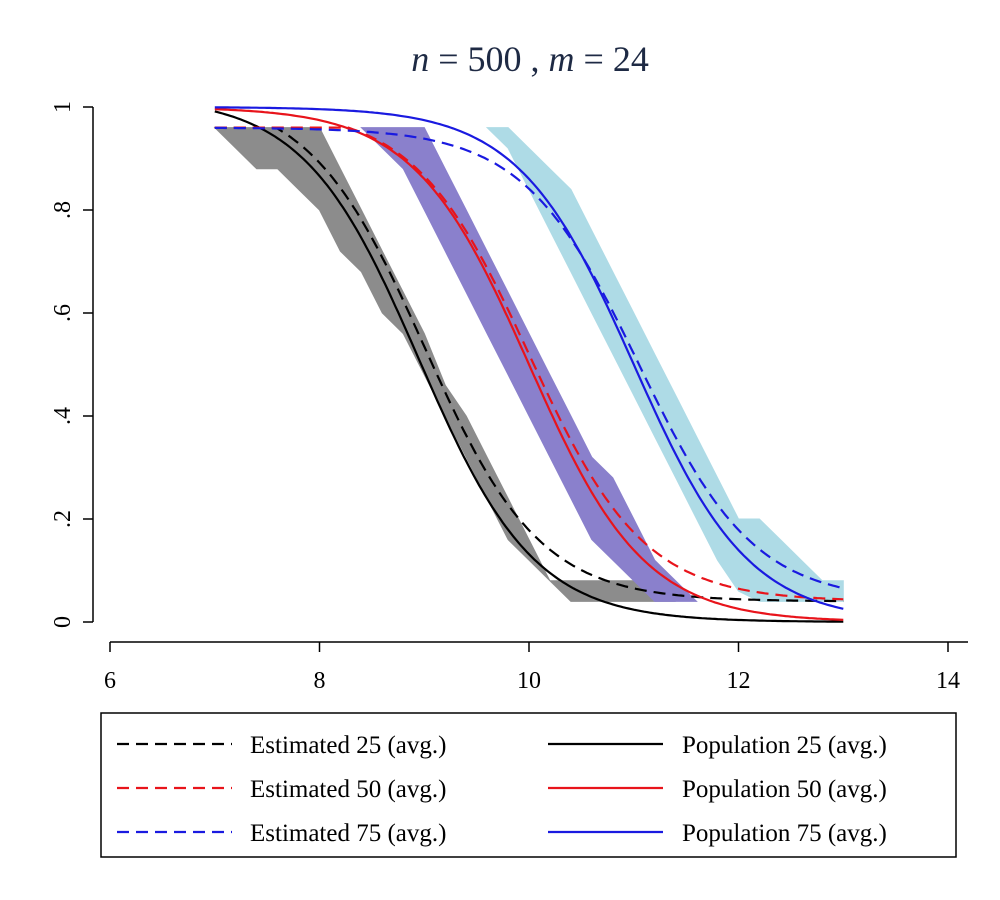 This screenshot has height=900, width=1000. What do you see at coordinates (784, 789) in the screenshot?
I see `legend-label-population-50-avg: Population 50 (avg.)` at bounding box center [784, 789].